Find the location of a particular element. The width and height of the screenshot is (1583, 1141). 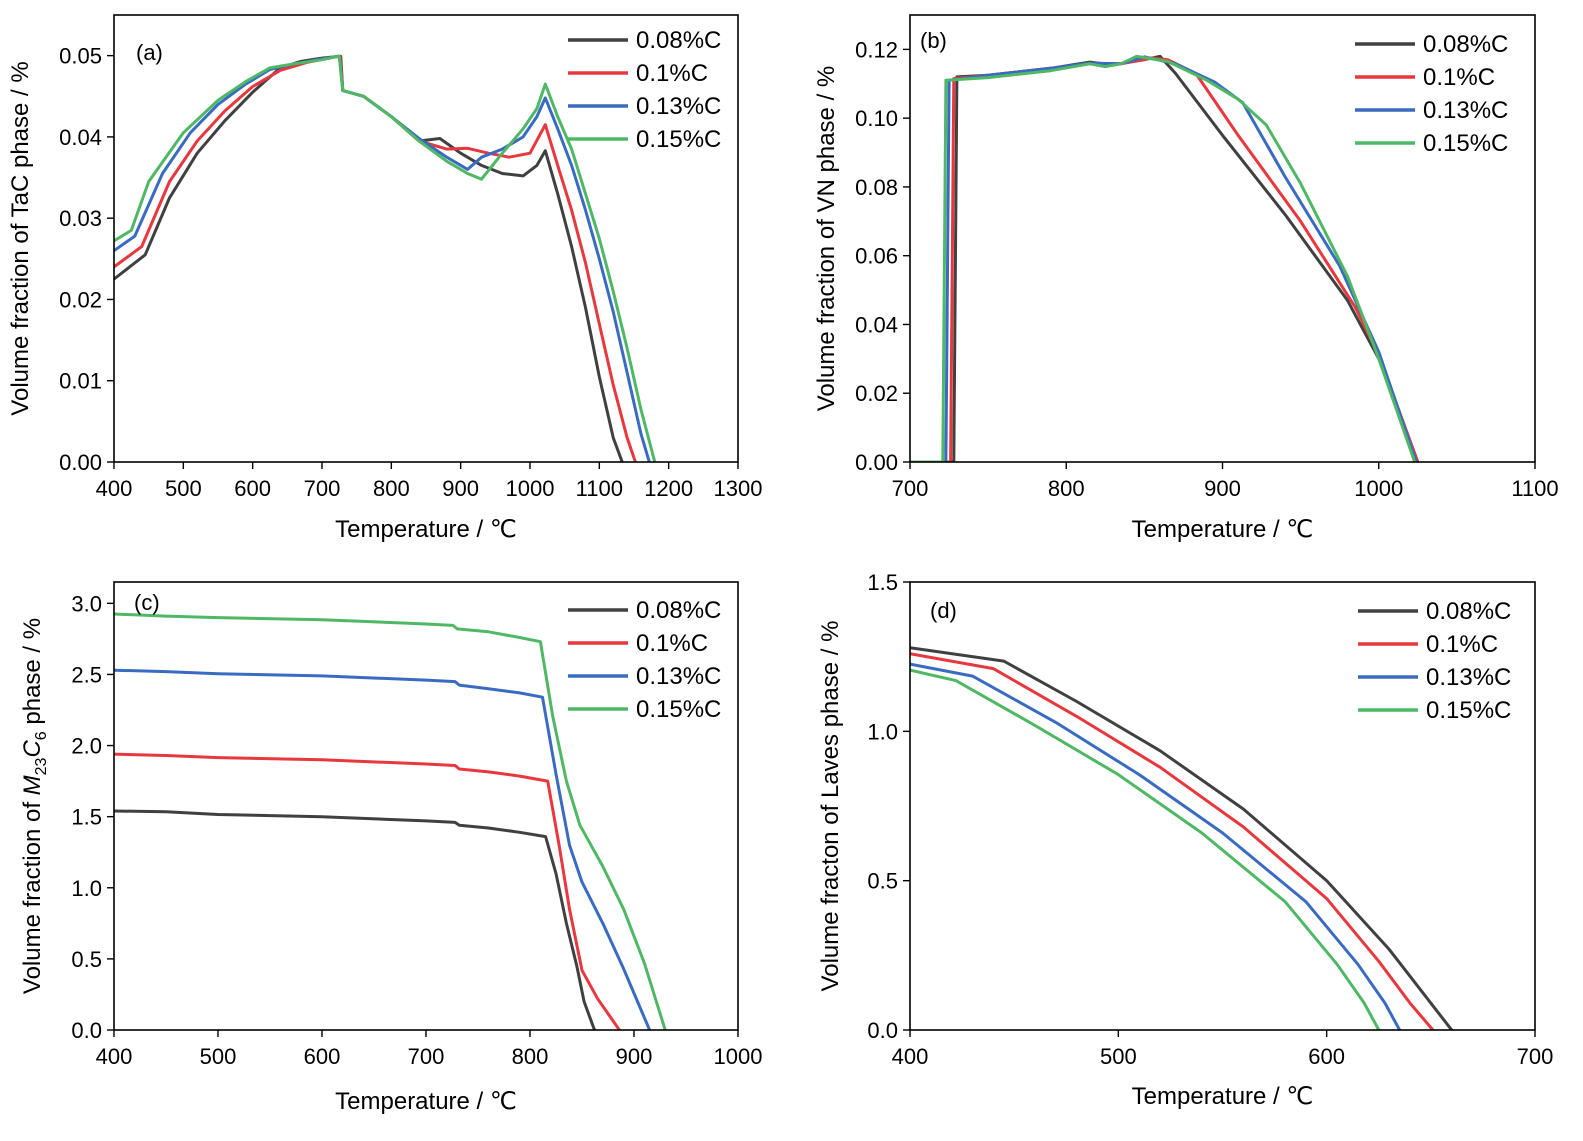

y-axis-title: Volume fraction of VN phase / % is located at coordinates (826, 239).